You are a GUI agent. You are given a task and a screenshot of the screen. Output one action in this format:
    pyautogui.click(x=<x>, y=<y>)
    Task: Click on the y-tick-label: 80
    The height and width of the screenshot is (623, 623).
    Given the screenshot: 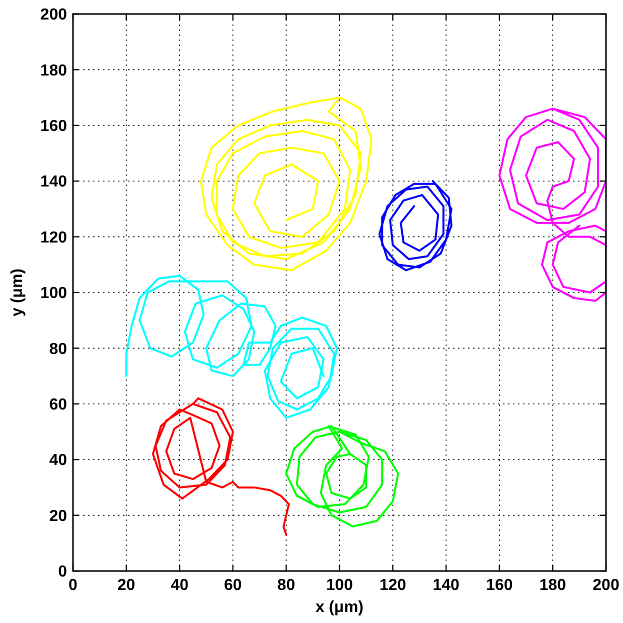 What is the action you would take?
    pyautogui.click(x=58, y=349)
    